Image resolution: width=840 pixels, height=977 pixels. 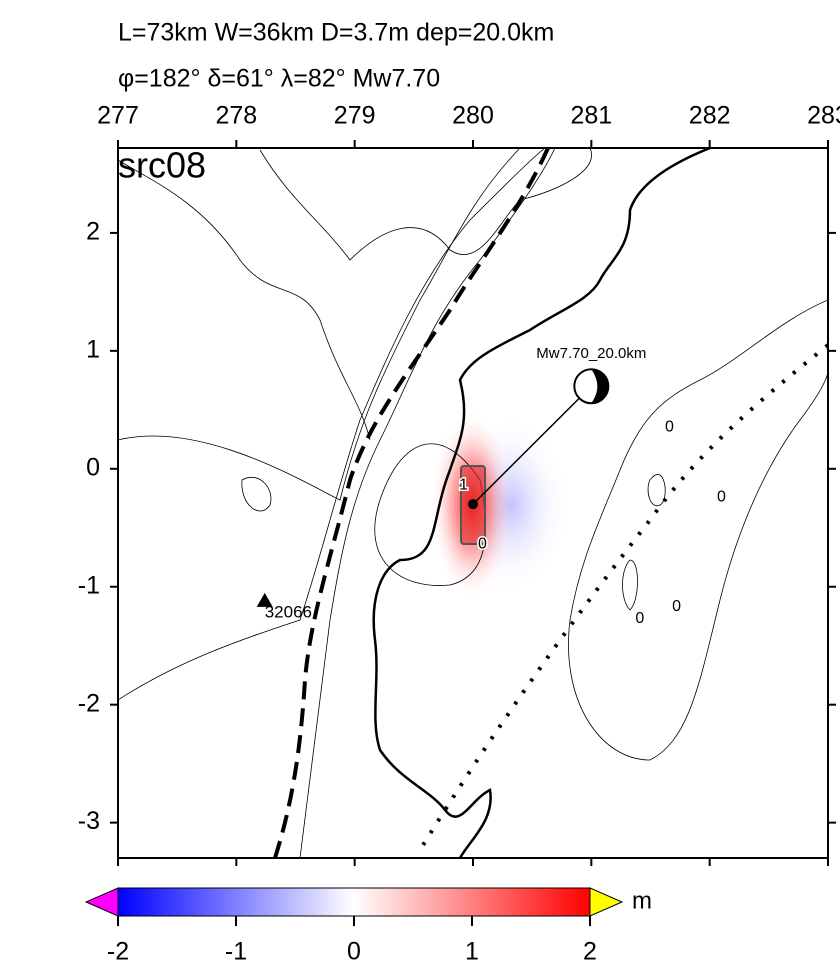 What do you see at coordinates (89, 585) in the screenshot?
I see `y-tick-label: -1` at bounding box center [89, 585].